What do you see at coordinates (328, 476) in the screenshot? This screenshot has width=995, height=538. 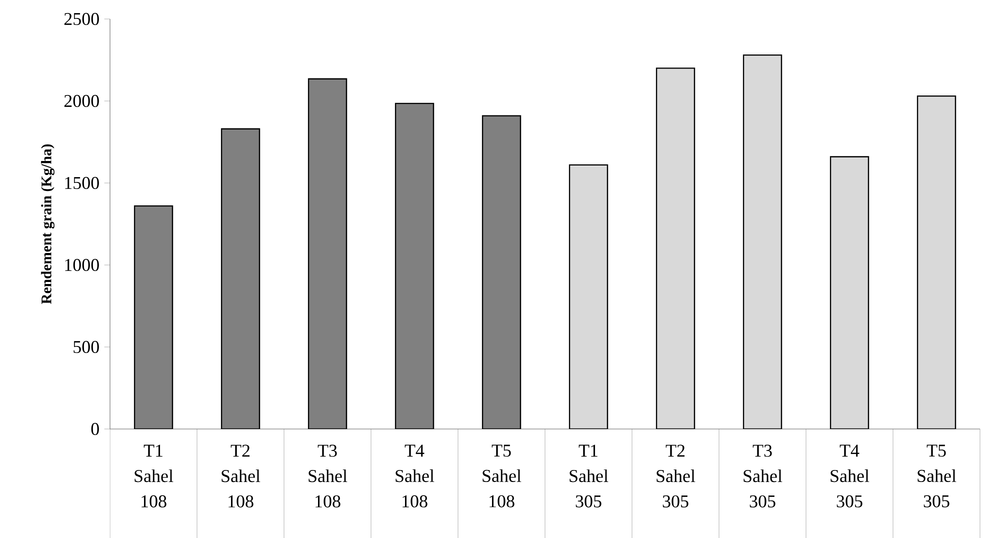 I see `x-tick-label: T3 Sahel 108` at bounding box center [328, 476].